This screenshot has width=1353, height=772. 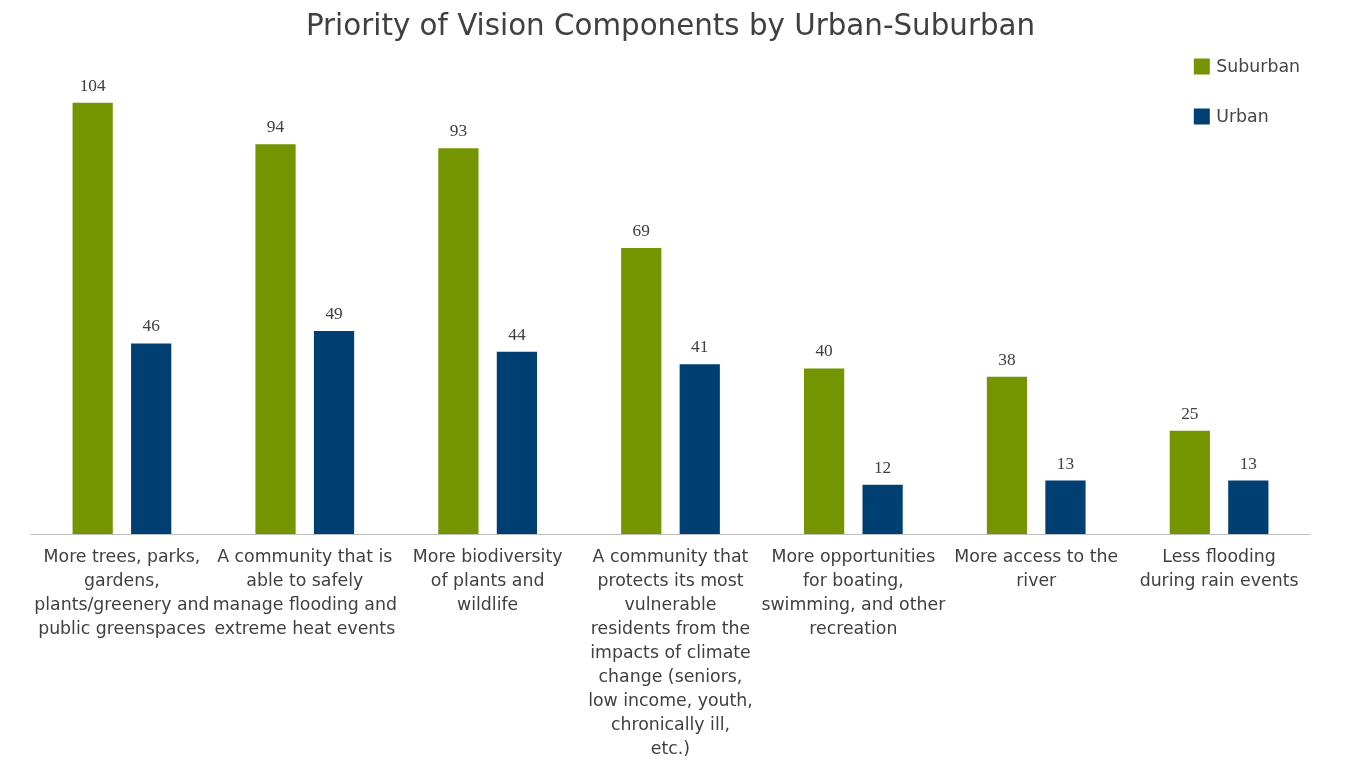 What do you see at coordinates (670, 24) in the screenshot?
I see `chart-title: Priority of Vision Components by Urban-Suburban` at bounding box center [670, 24].